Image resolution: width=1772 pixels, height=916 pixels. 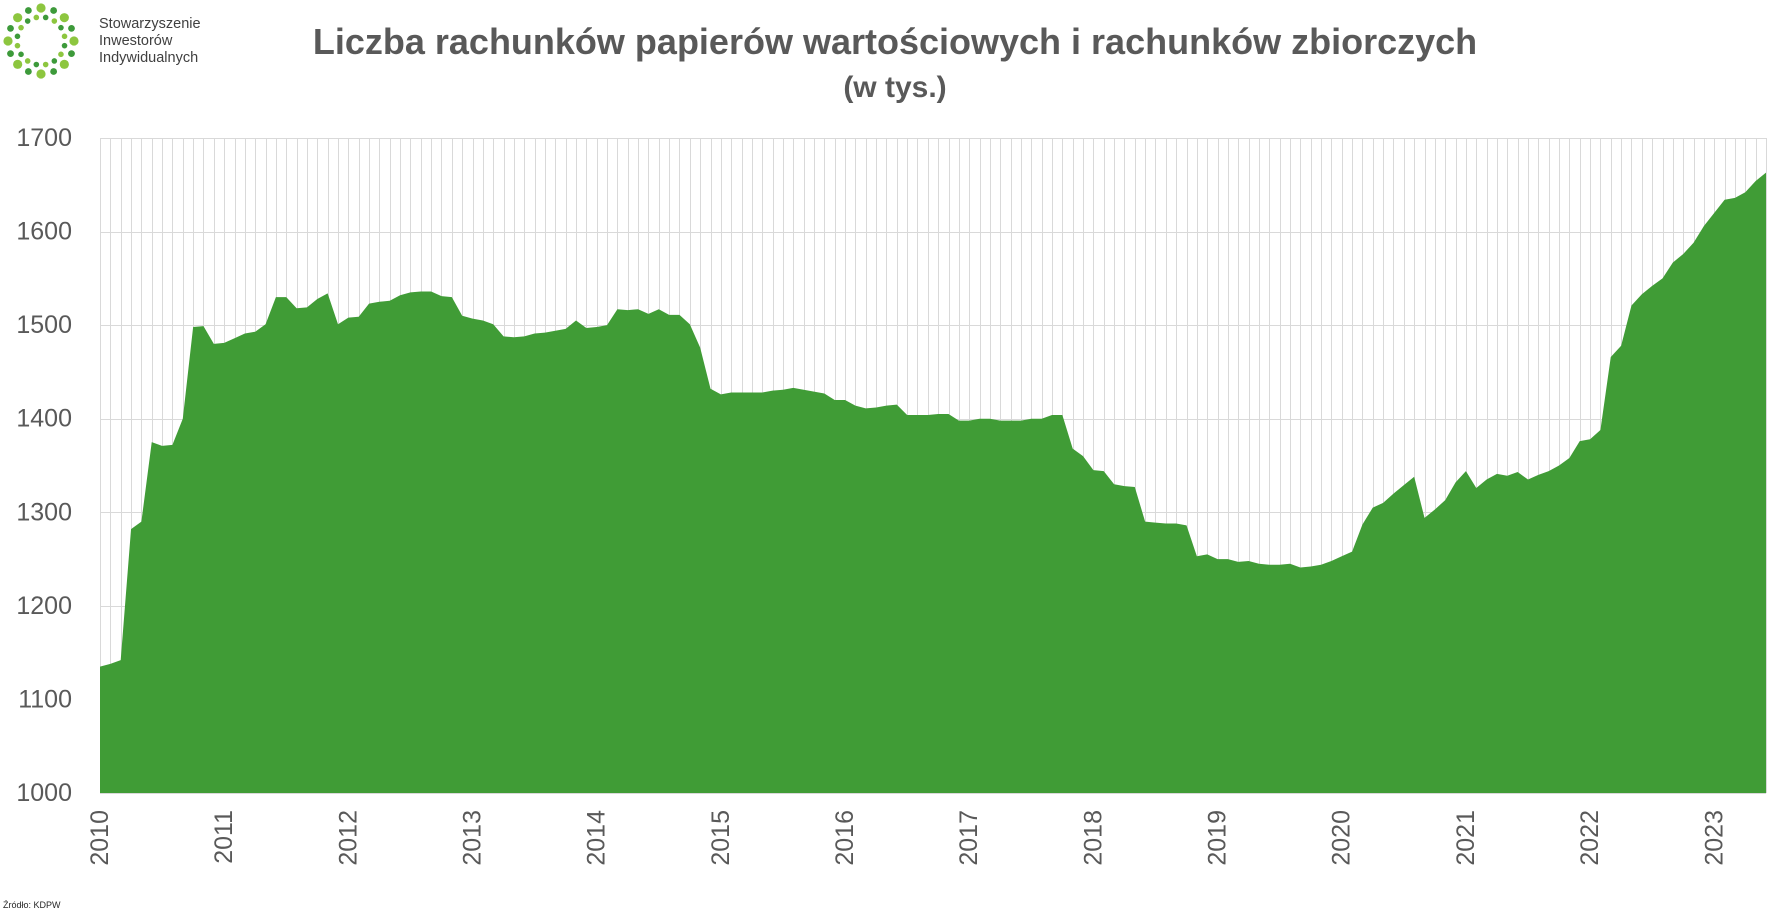 I want to click on y-tick-label: 1600, so click(x=44, y=232).